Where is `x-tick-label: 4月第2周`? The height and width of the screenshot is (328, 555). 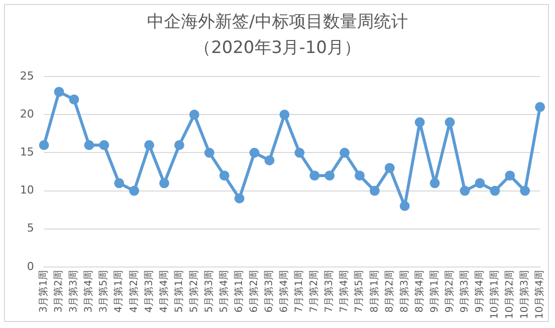 x-tick-label: 4月第2周 is located at coordinates (134, 291).